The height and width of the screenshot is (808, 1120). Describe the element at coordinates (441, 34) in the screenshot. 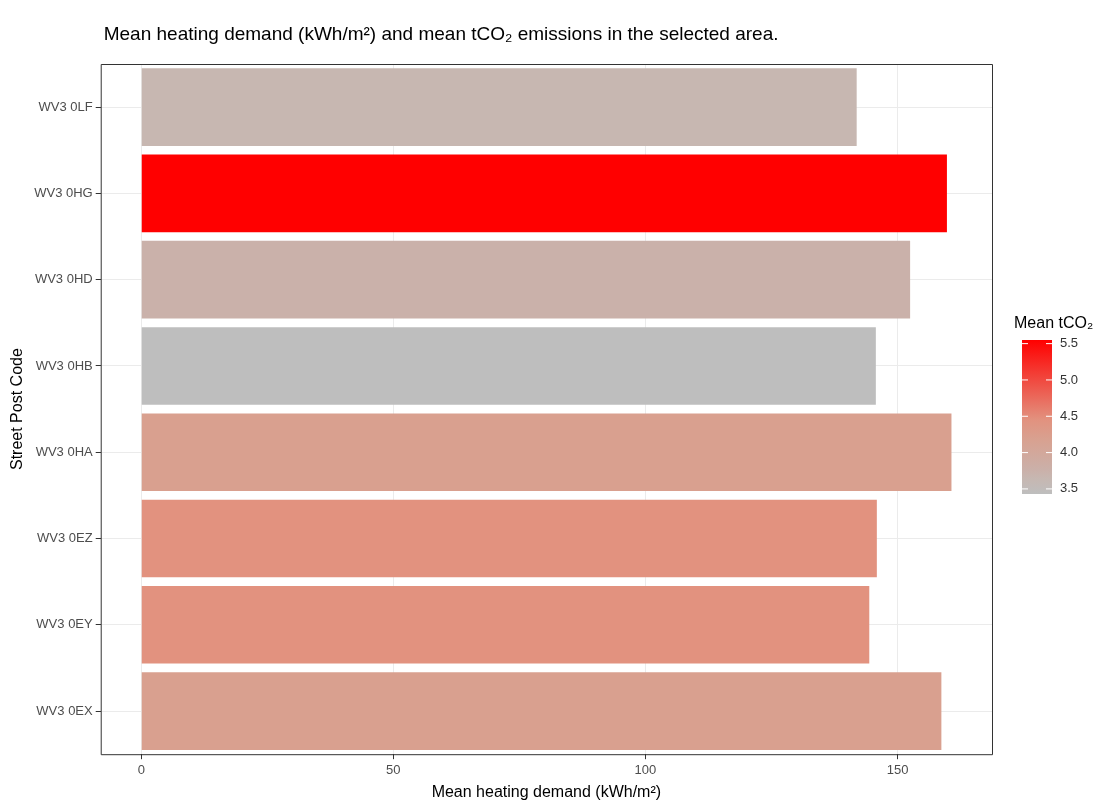

I see `chart-title: Mean heating demand (kWh/m²) and mean tCO₂ emissions in the selected area.` at that location.